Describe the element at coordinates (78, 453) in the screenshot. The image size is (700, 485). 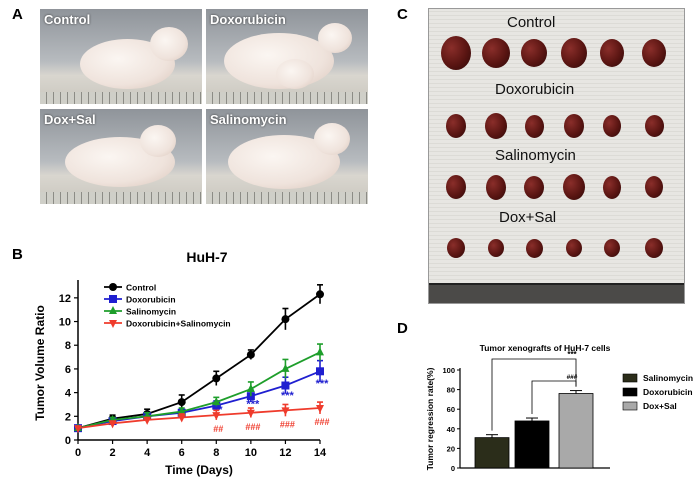
I see `x-tick-label: 0` at that location.